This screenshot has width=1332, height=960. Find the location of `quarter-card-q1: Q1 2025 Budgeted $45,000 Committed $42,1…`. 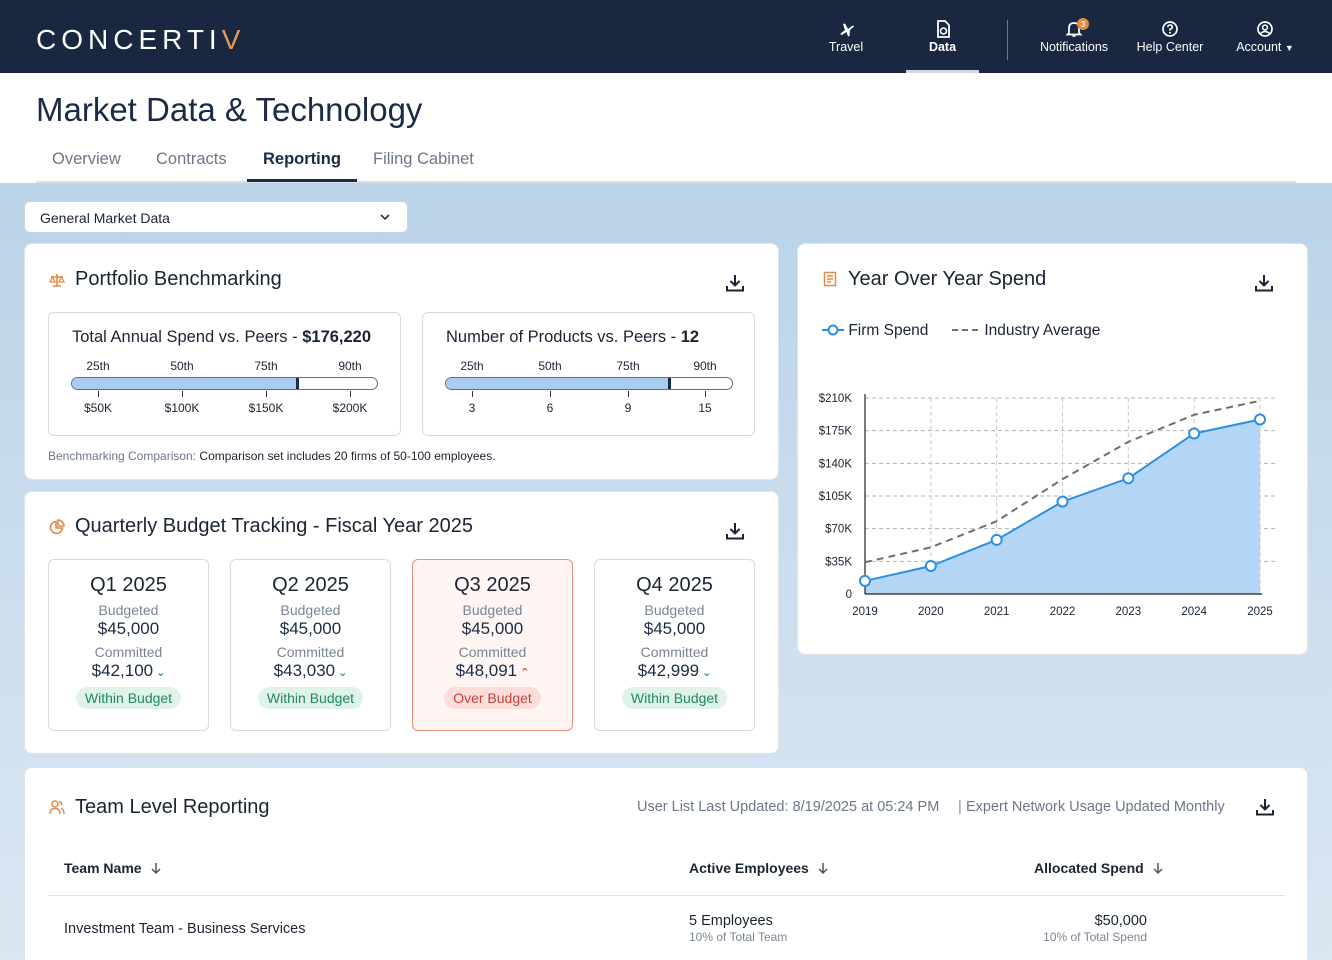

quarter-card-q1: Q1 2025 Budgeted $45,000 Committed $42,1… is located at coordinates (128, 645).